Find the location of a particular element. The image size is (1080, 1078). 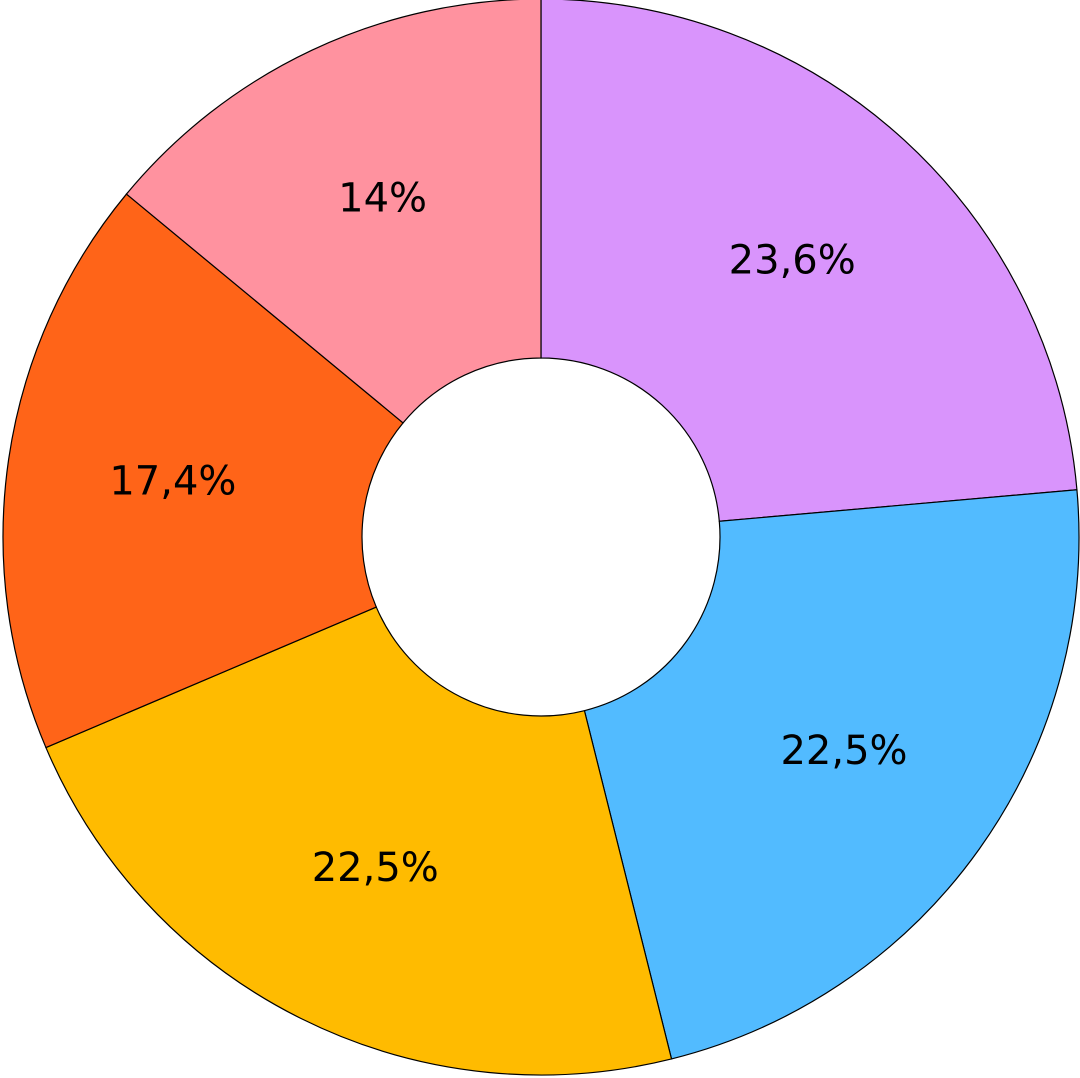

data-label: 23,6% is located at coordinates (792, 261).